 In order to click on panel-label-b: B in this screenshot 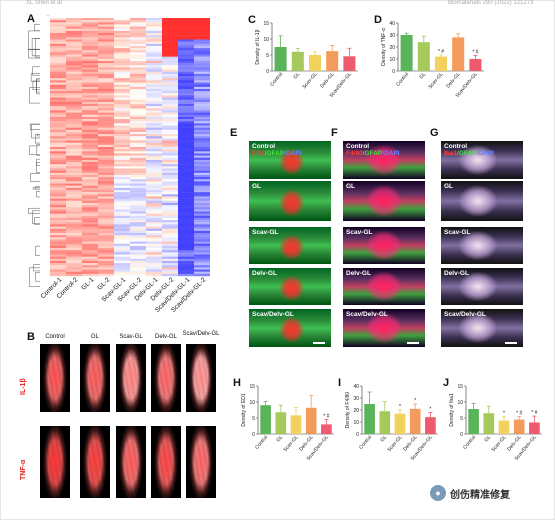, I will do `click(31, 337)`.